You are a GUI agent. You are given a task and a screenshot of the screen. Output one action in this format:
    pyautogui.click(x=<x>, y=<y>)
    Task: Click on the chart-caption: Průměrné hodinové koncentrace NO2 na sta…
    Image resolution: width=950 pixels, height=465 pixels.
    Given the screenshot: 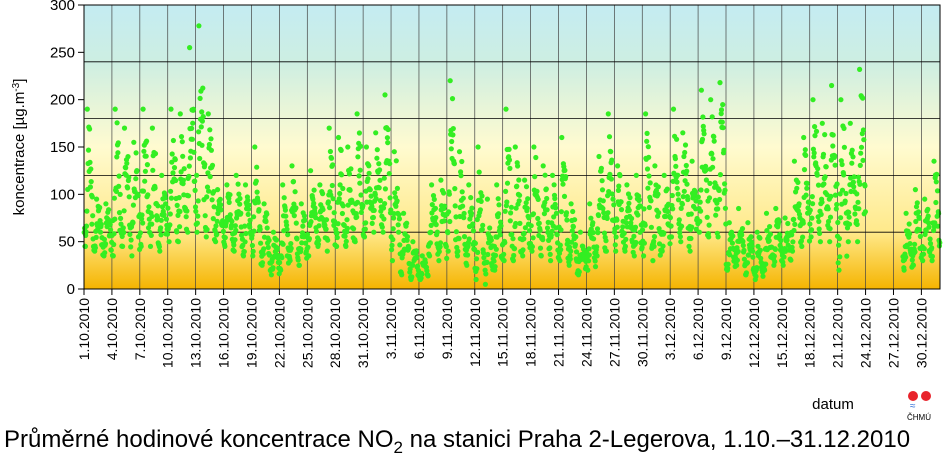 What is the action you would take?
    pyautogui.click(x=457, y=442)
    